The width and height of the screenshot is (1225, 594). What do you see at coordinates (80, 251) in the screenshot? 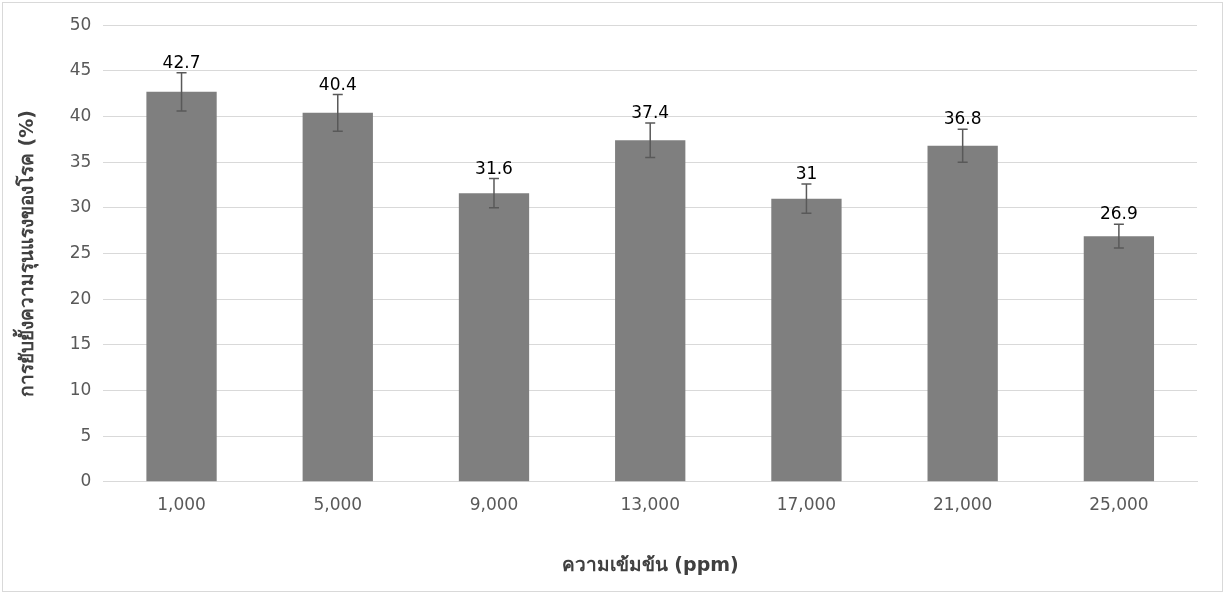
I see `y-tick-label: 25` at bounding box center [80, 251].